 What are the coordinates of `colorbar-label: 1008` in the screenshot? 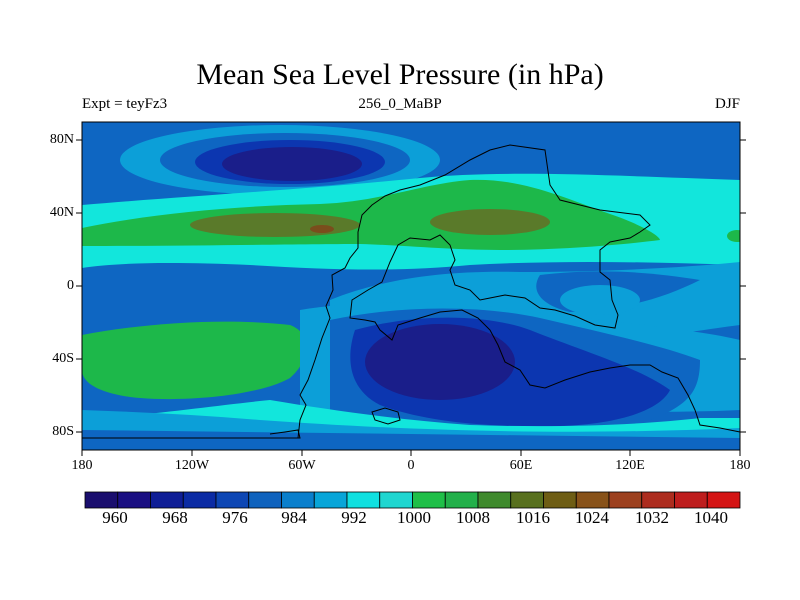 It's located at (473, 517).